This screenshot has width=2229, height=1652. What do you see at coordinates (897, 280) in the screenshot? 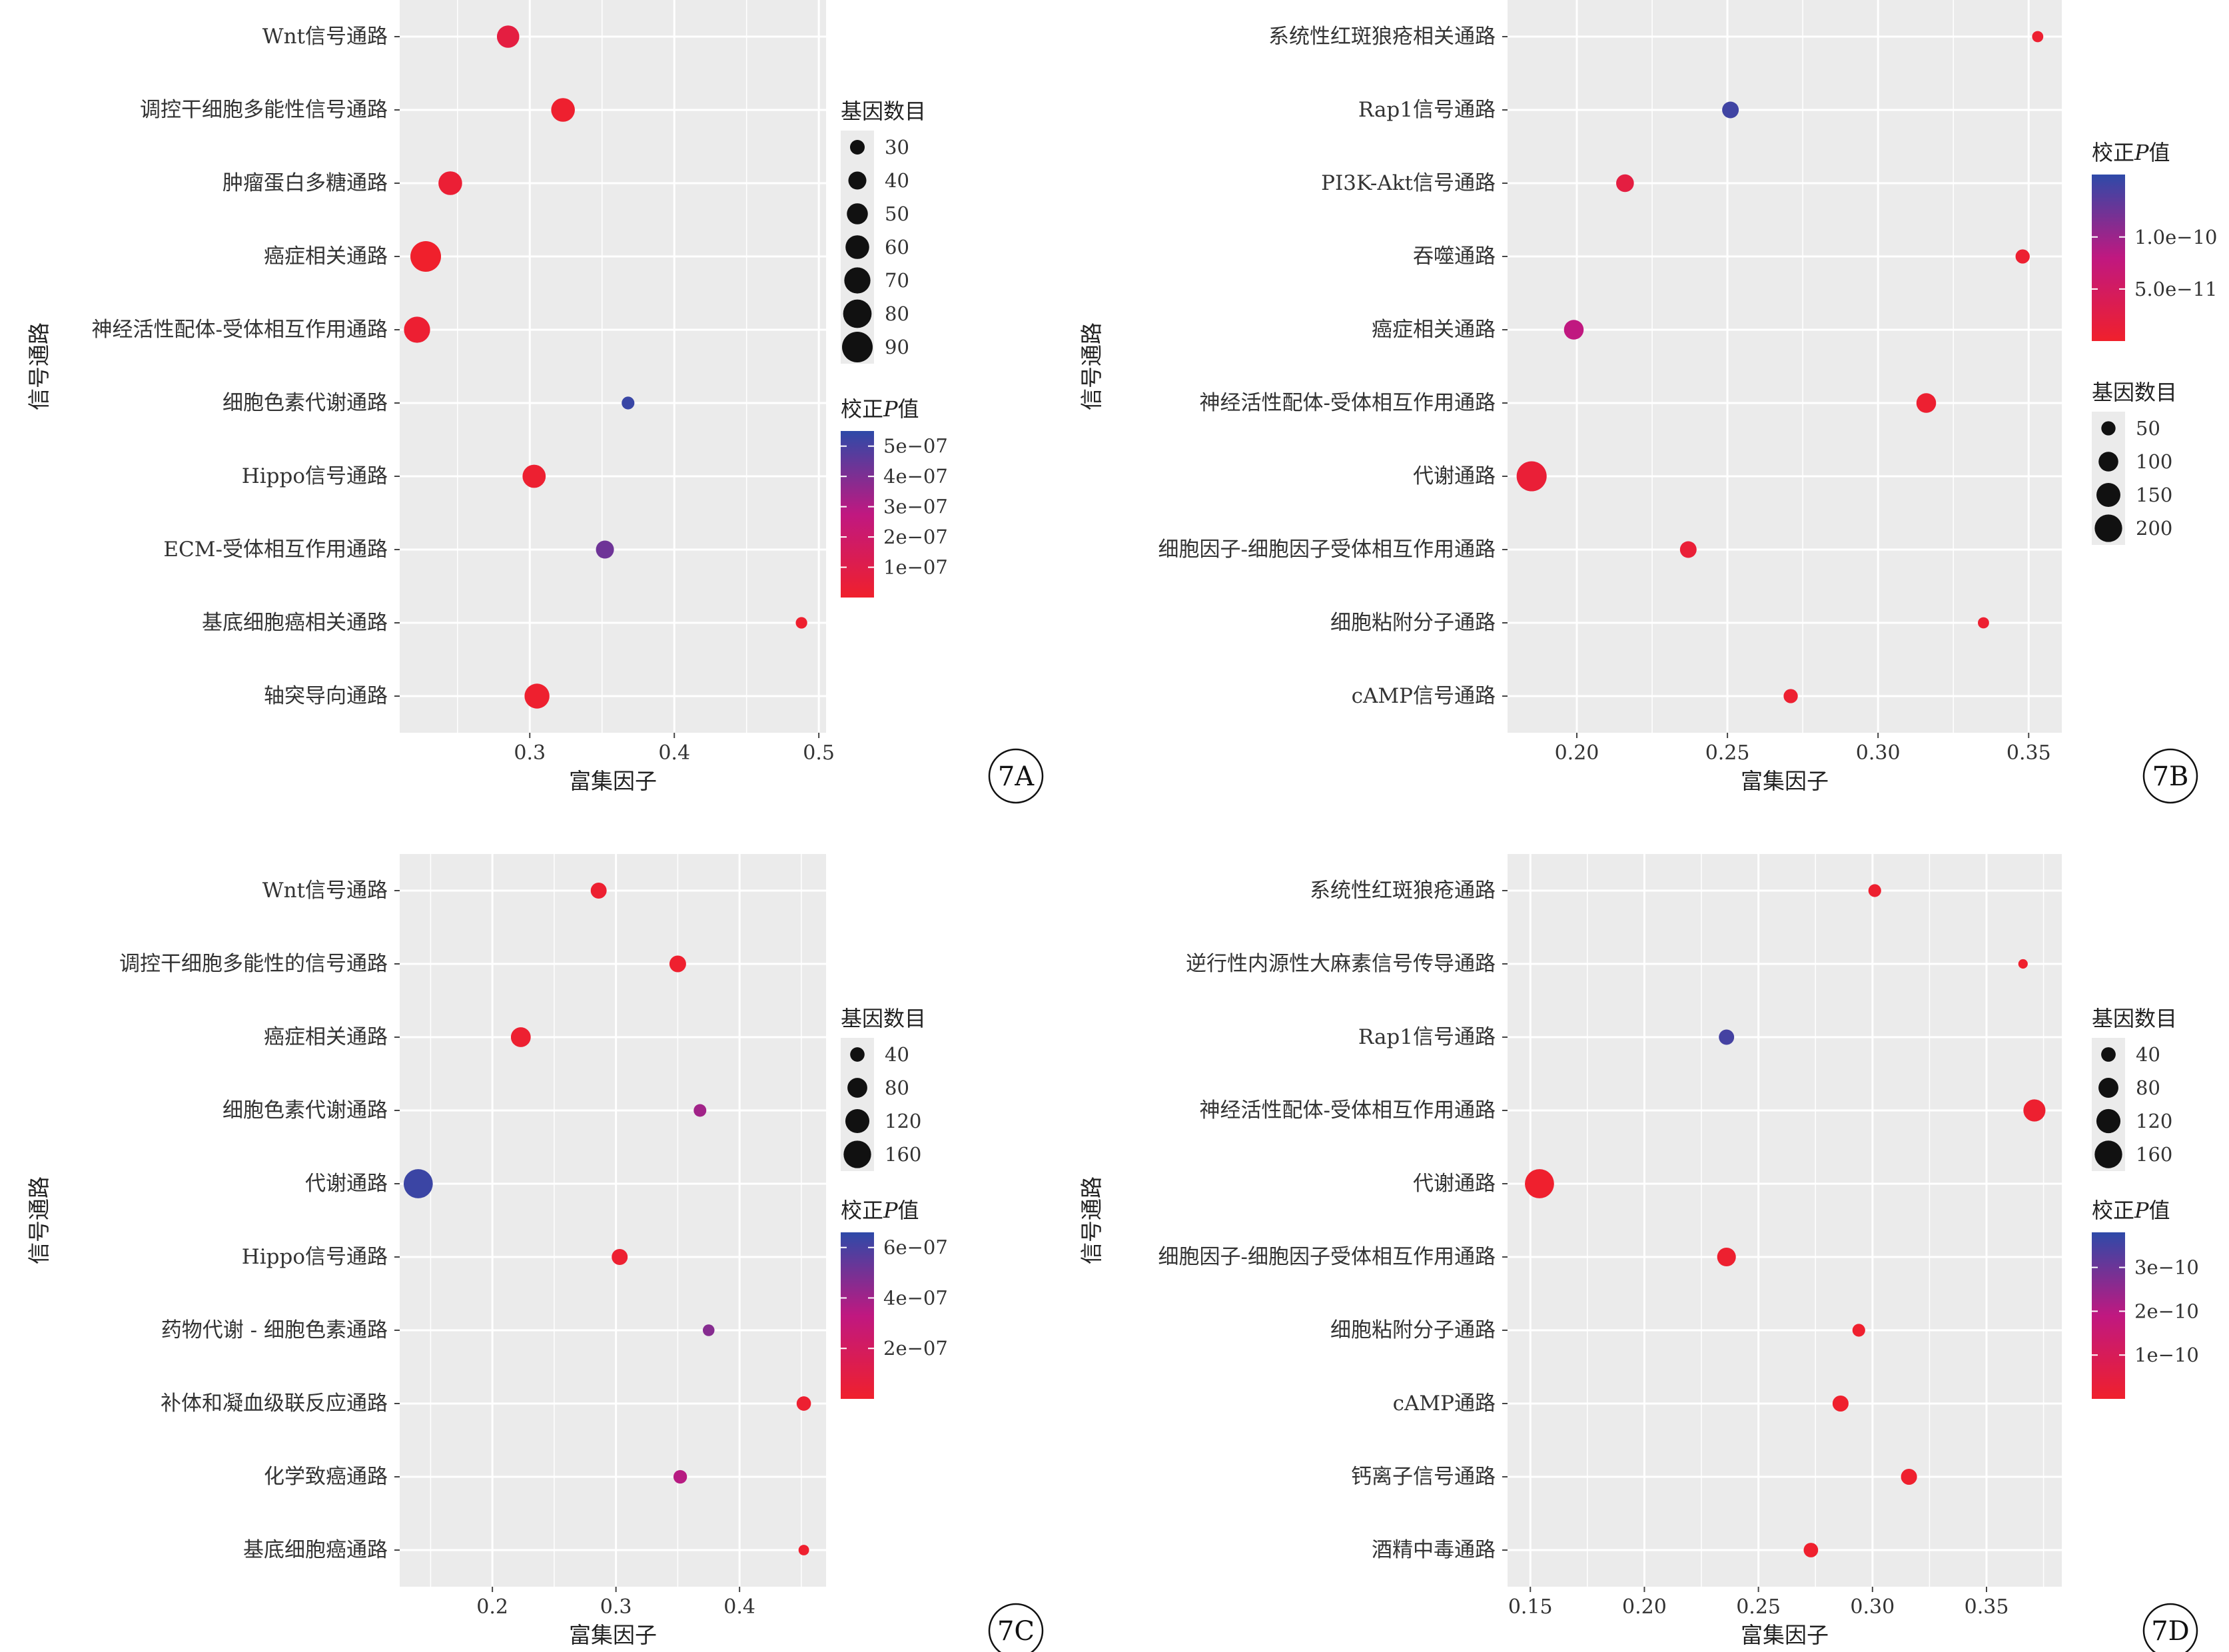
I see `size-legend-label: 70` at bounding box center [897, 280].